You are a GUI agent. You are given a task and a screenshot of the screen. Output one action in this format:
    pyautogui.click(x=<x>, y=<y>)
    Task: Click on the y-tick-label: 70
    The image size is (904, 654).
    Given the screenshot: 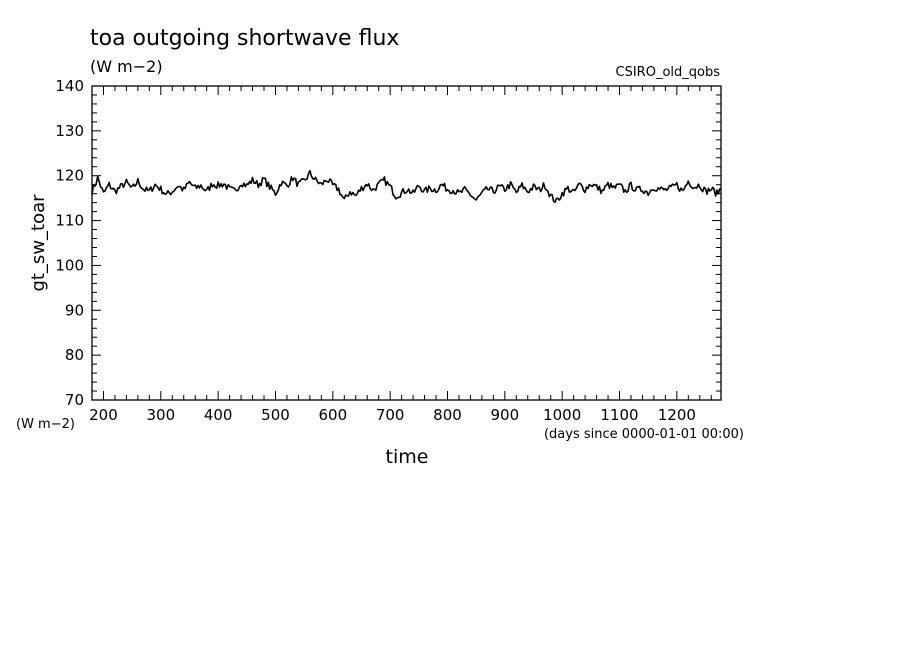 What is the action you would take?
    pyautogui.click(x=74, y=400)
    